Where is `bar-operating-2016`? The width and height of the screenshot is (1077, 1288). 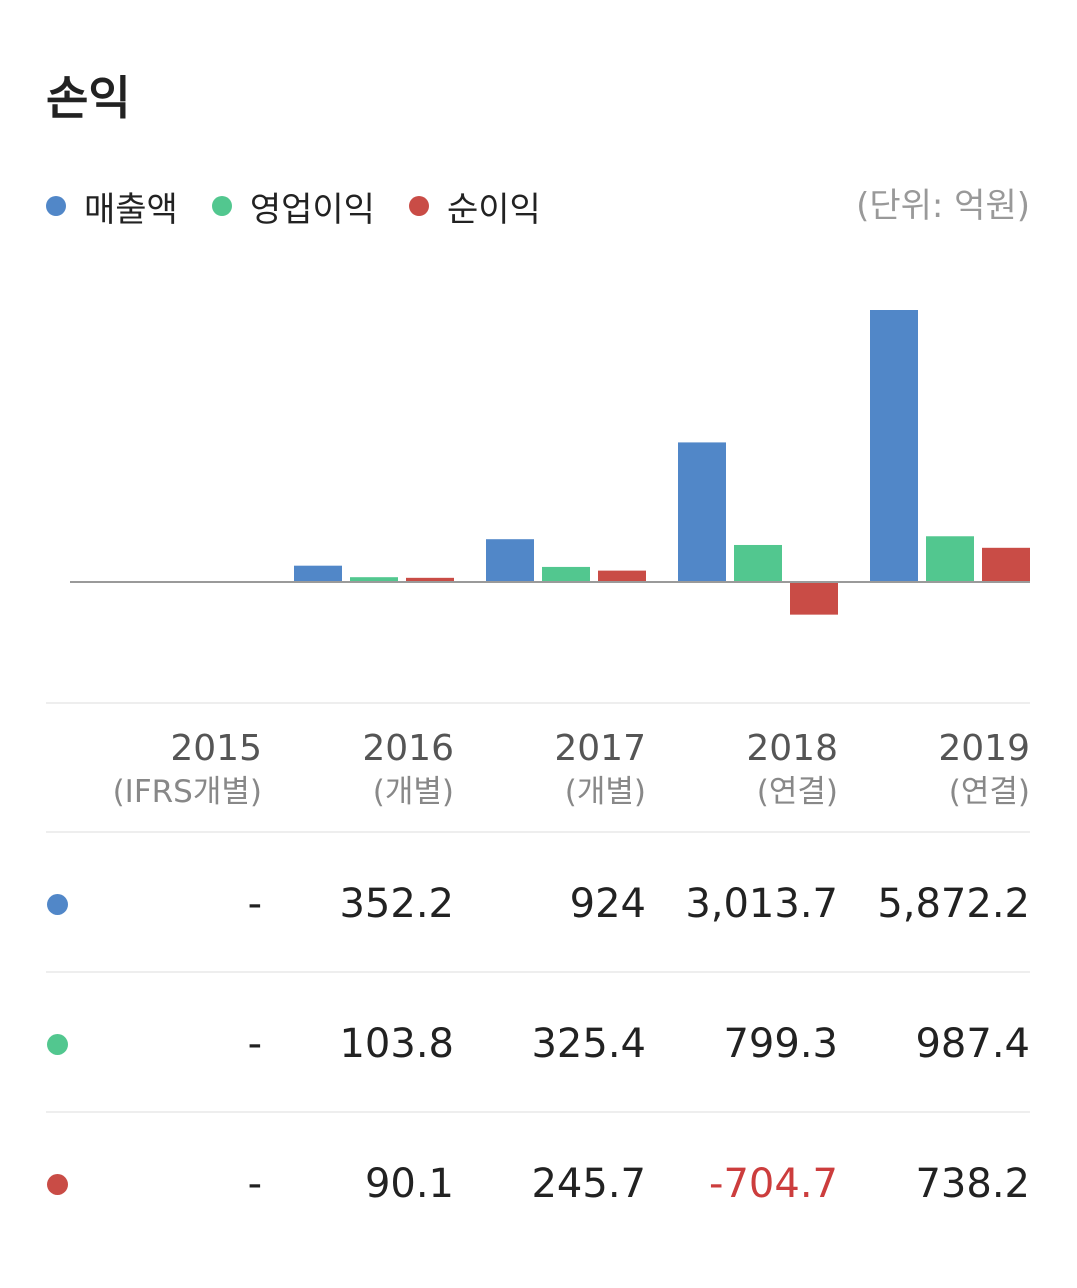
bar-operating-2016 is located at coordinates (374, 579).